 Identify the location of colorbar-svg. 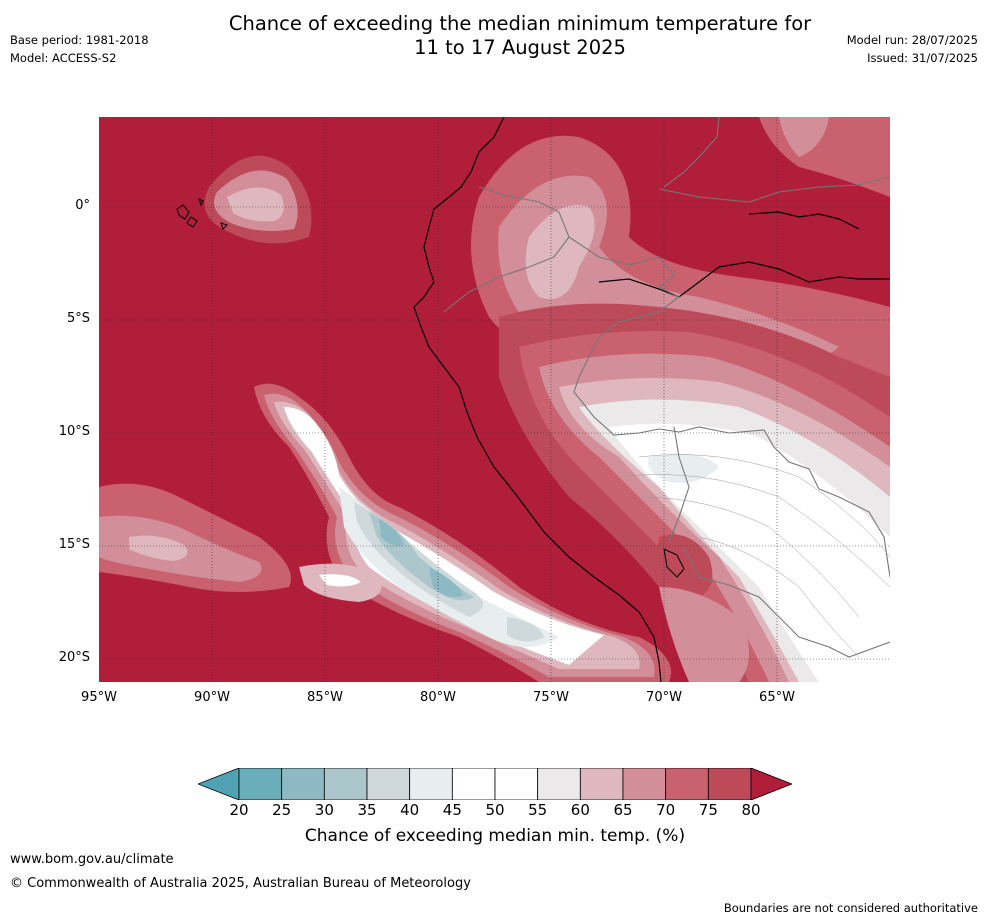
(495, 784).